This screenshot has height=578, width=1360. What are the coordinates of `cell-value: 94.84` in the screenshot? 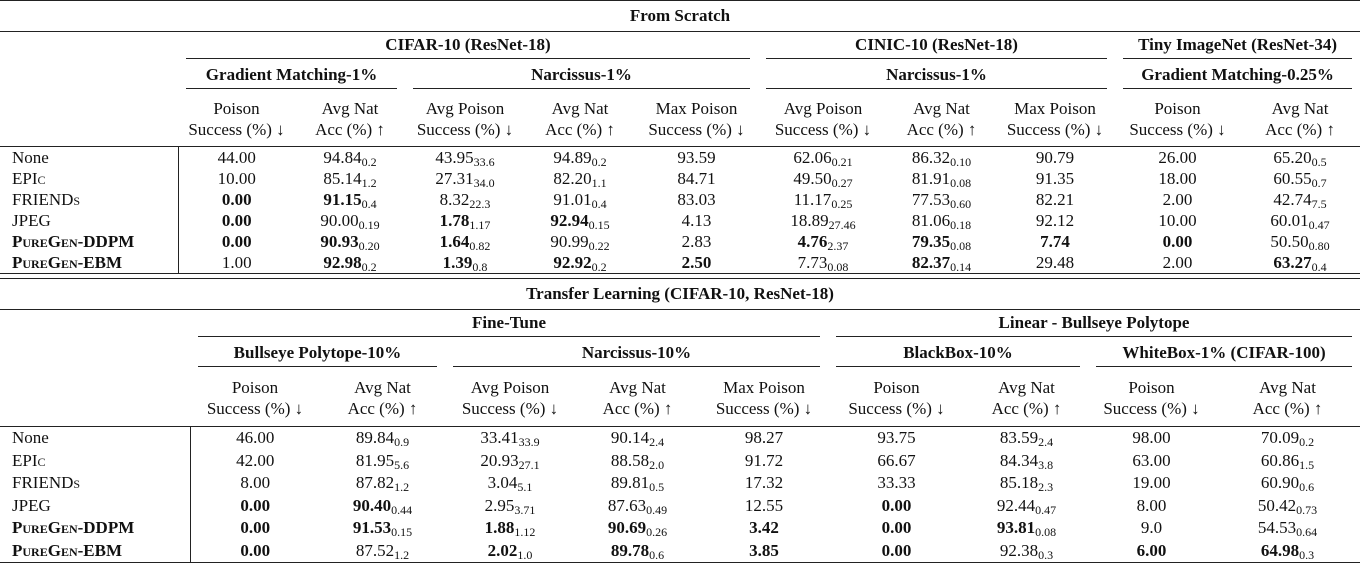 It's located at (342, 157).